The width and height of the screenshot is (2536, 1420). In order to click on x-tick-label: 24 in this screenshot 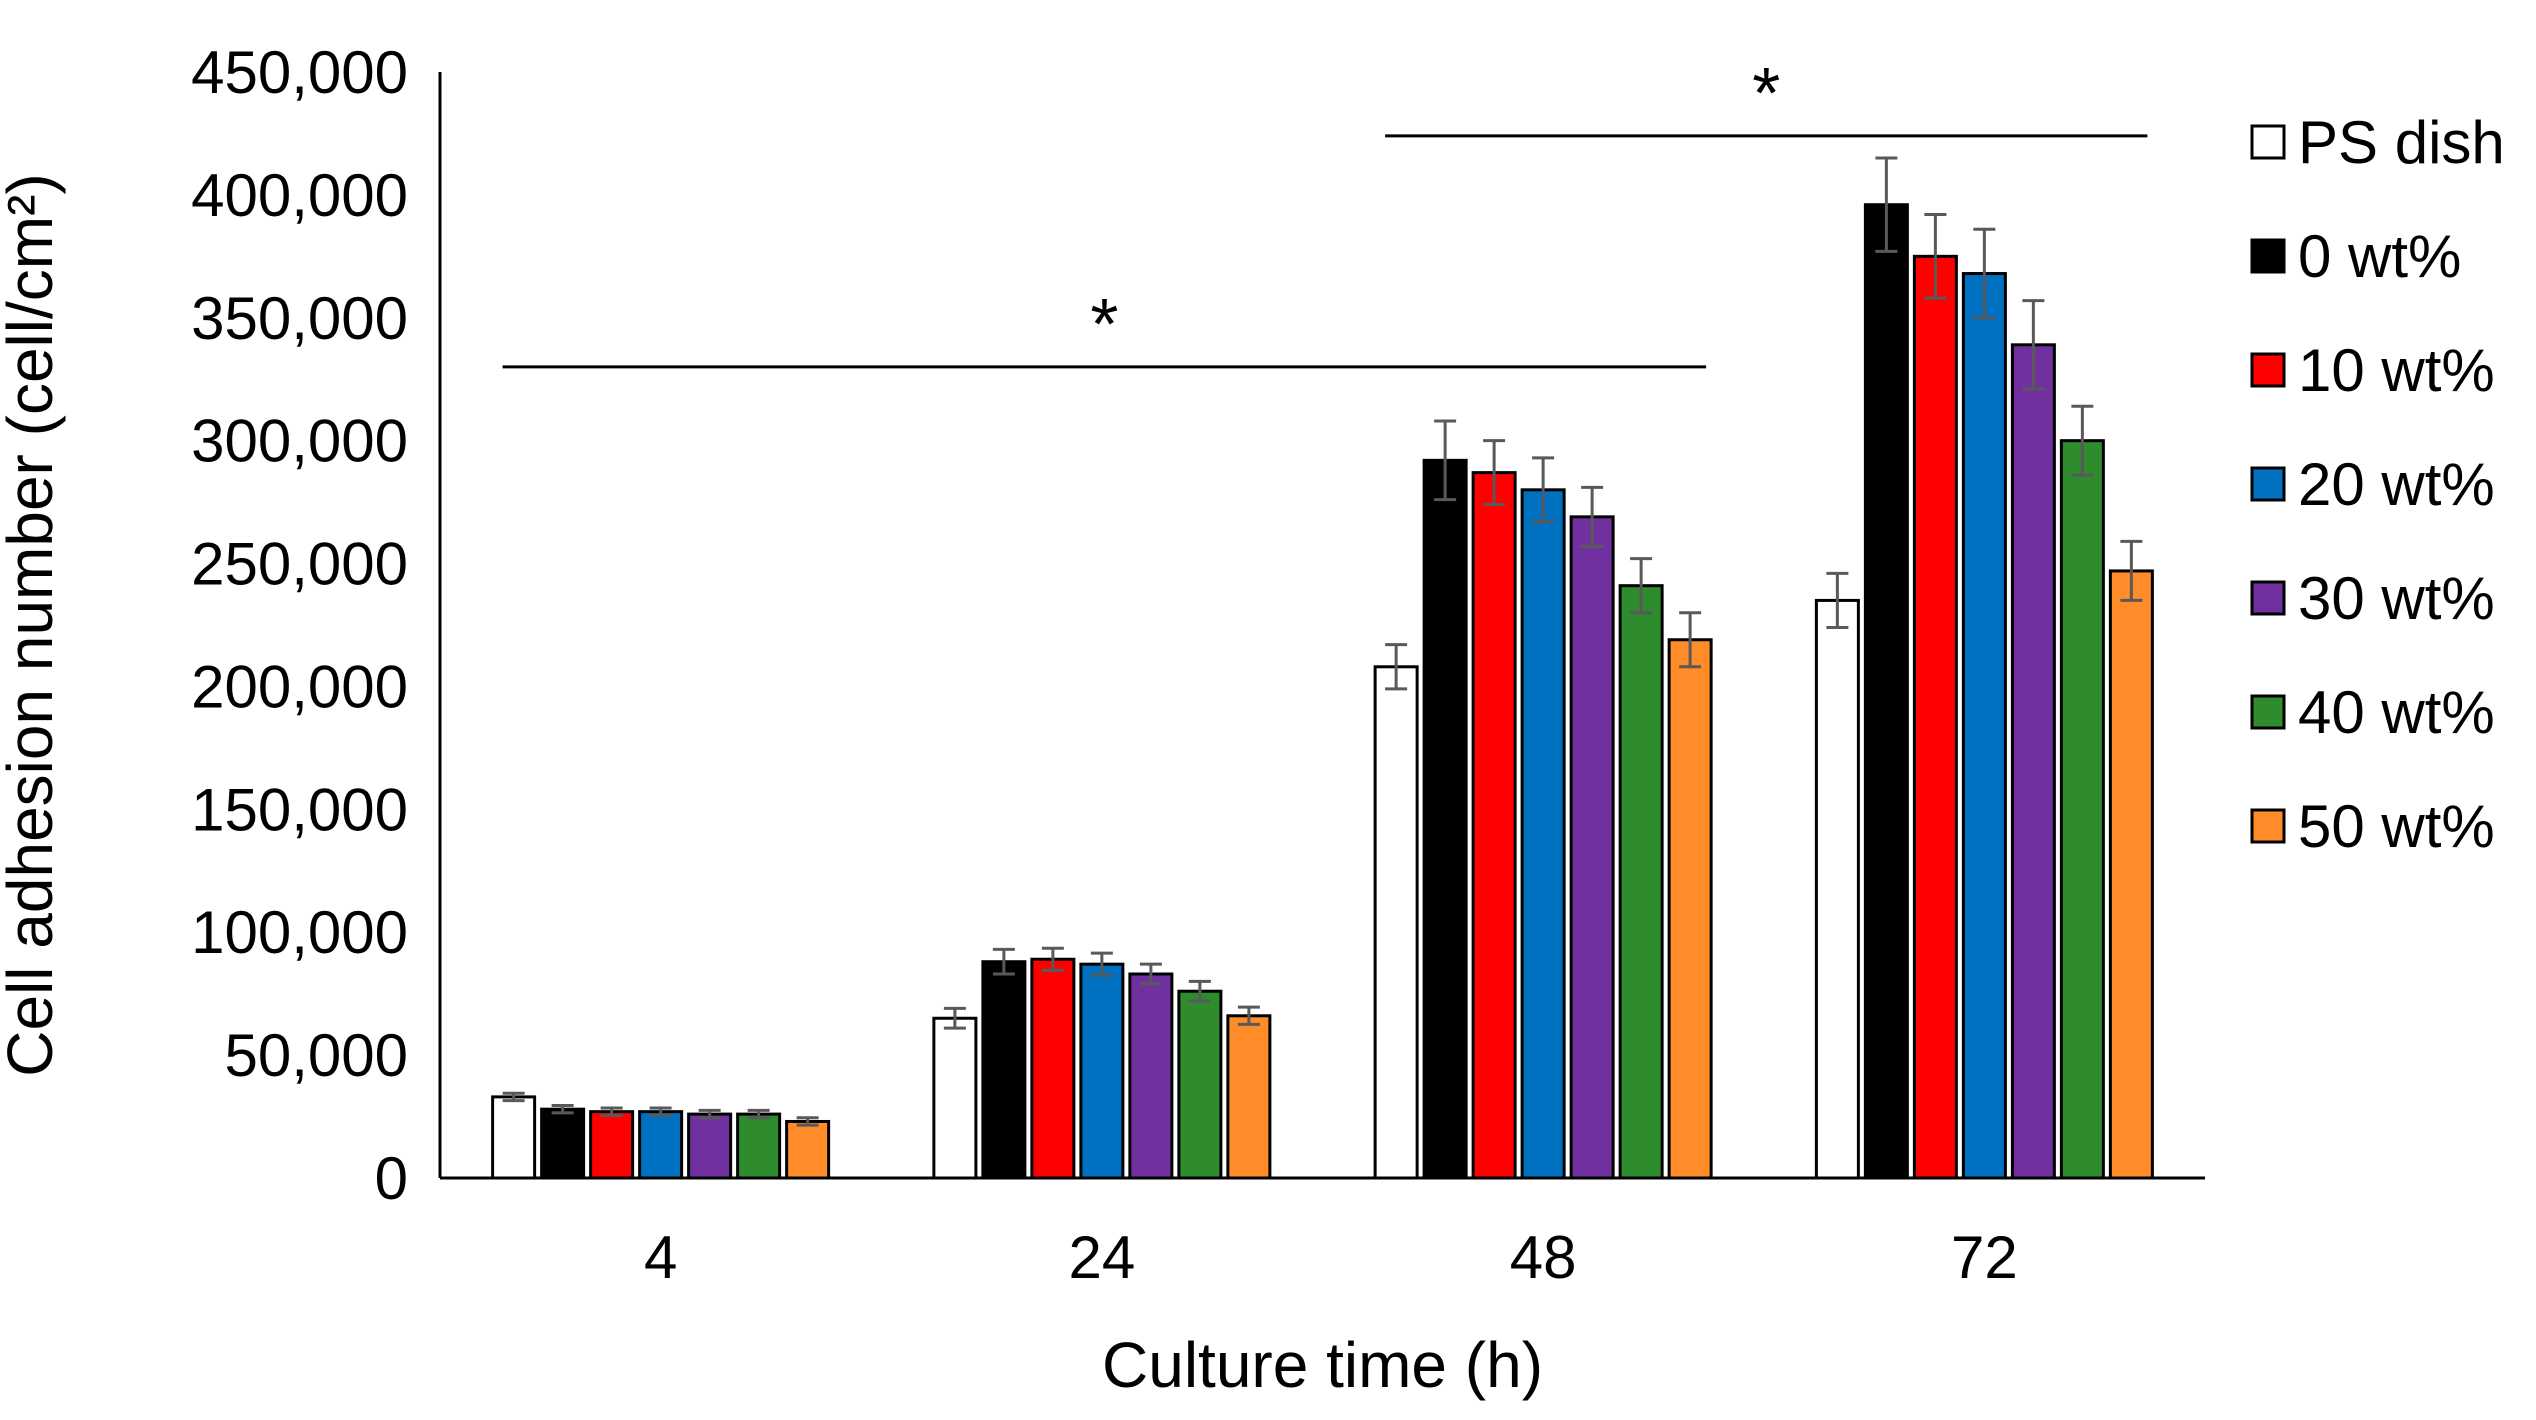, I will do `click(1102, 1257)`.